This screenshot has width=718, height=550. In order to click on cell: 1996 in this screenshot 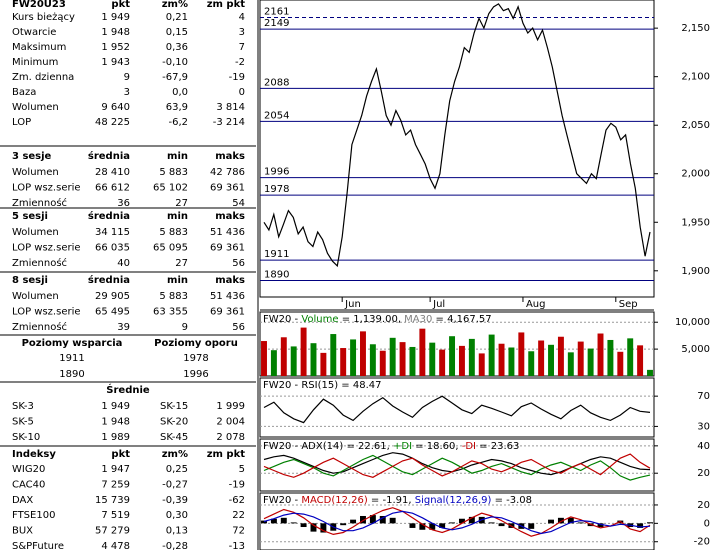, I will do `click(195, 374)`.